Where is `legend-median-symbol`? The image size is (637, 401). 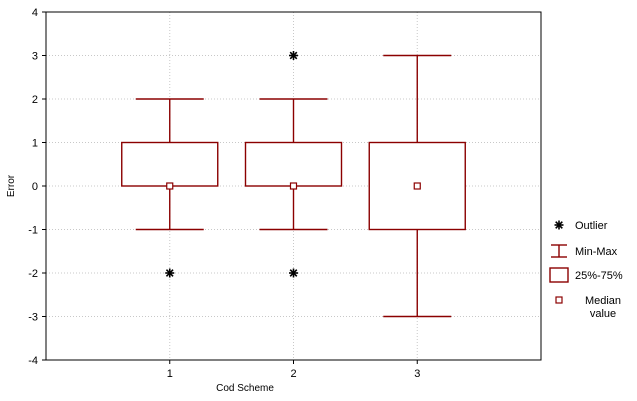
legend-median-symbol is located at coordinates (559, 300).